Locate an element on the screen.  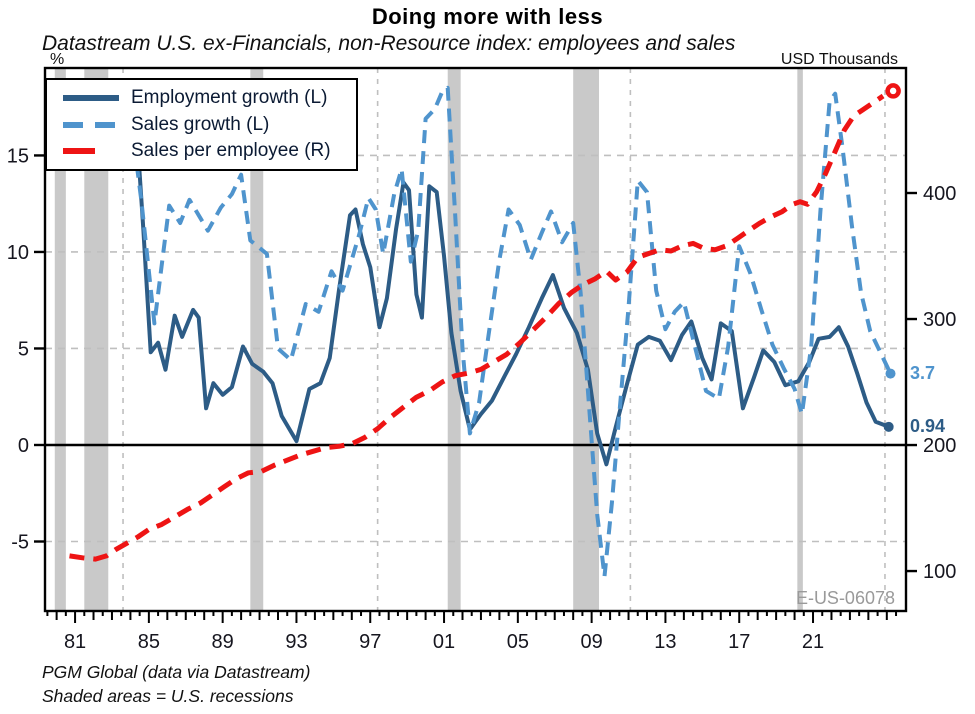
x-axis-tick-label: 93 is located at coordinates (296, 642).